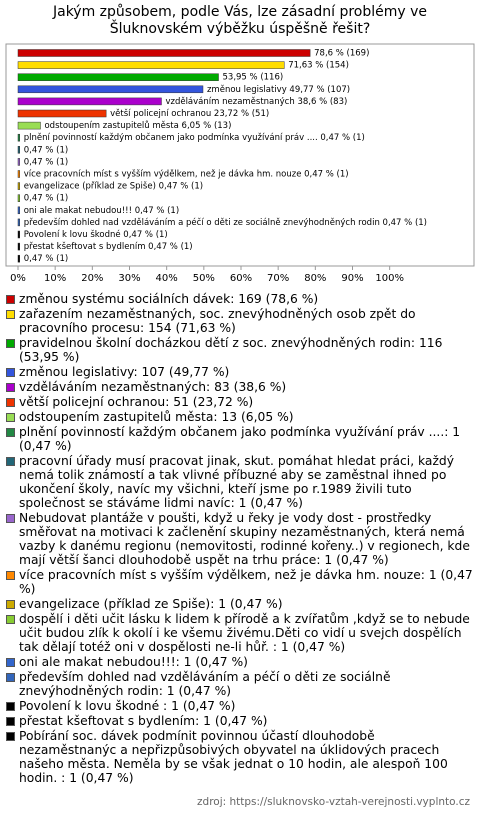  I want to click on x-tick-label: 0%, so click(18, 278).